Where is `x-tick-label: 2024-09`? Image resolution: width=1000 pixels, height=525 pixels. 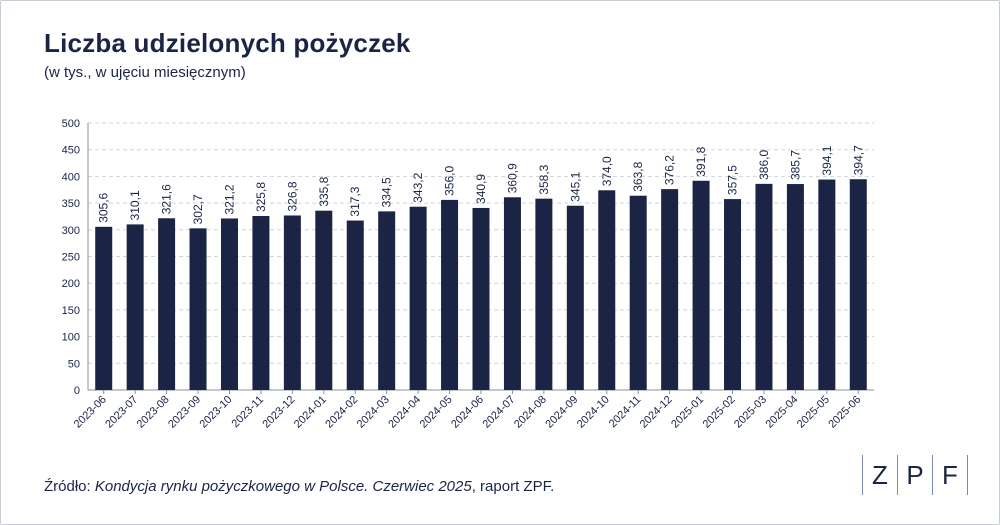 x-tick-label: 2024-09 is located at coordinates (561, 412).